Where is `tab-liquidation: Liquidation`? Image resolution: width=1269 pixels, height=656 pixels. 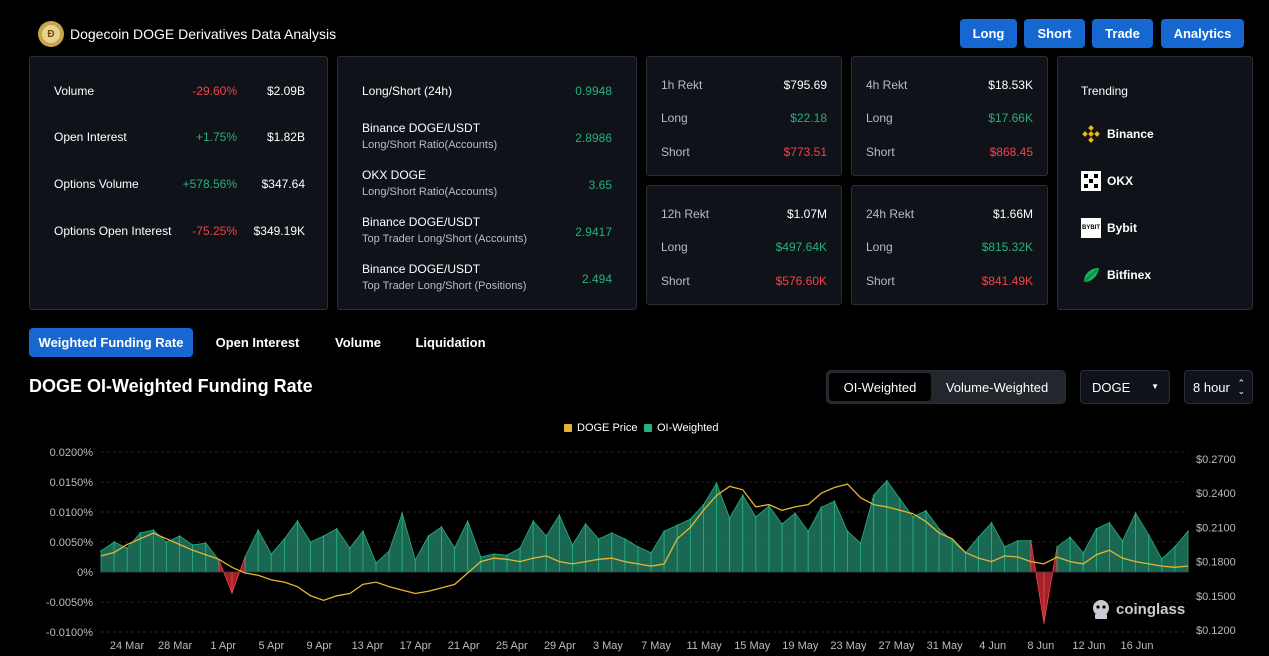 tab-liquidation: Liquidation is located at coordinates (450, 342).